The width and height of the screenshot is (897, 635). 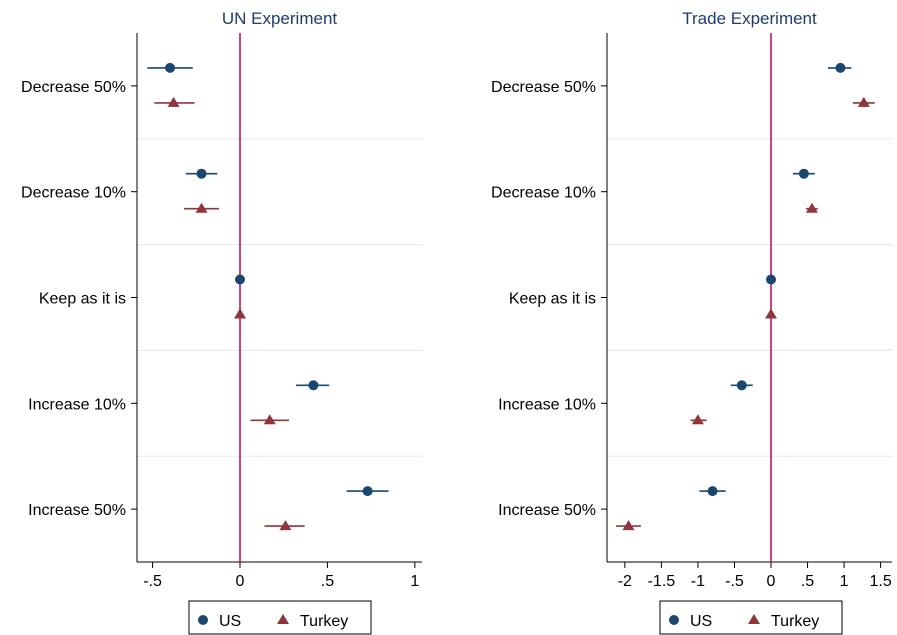 I want to click on chart-title: UN Experiment, so click(x=280, y=18).